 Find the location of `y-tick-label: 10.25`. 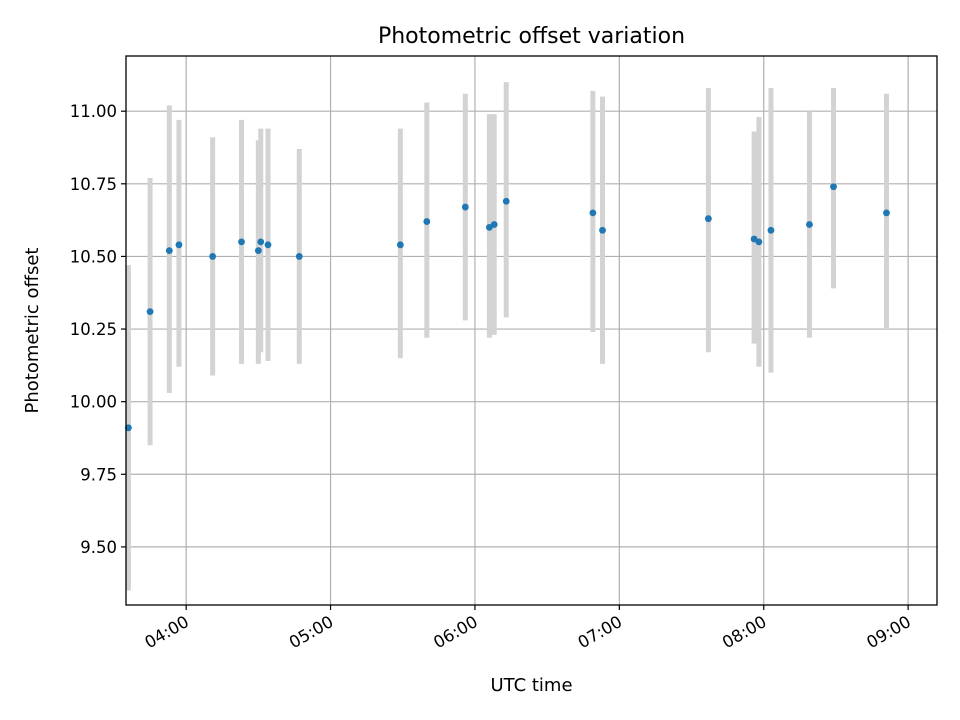

y-tick-label: 10.25 is located at coordinates (93, 329).